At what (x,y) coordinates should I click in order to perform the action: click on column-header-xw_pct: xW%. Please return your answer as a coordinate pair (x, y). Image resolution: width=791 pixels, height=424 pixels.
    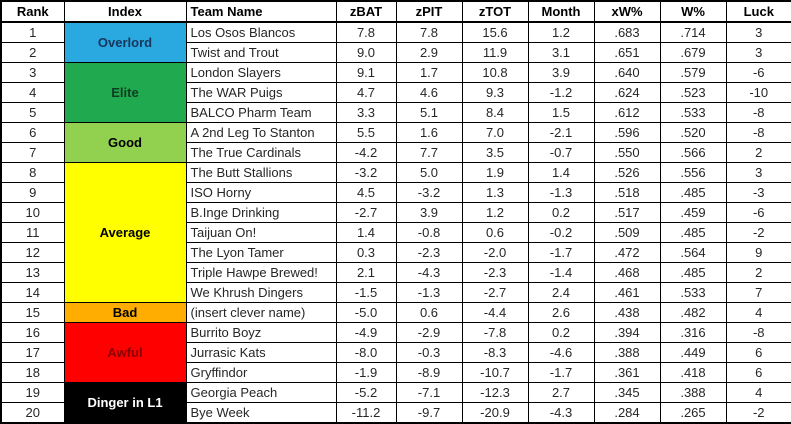
    Looking at the image, I should click on (627, 11).